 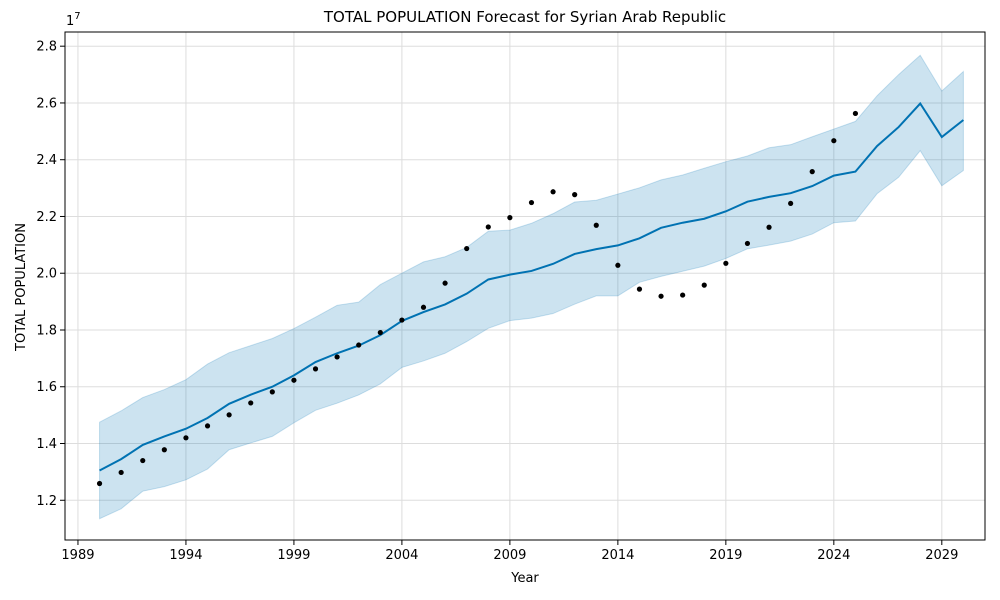 What do you see at coordinates (46, 160) in the screenshot?
I see `y-tick-label: 2.4` at bounding box center [46, 160].